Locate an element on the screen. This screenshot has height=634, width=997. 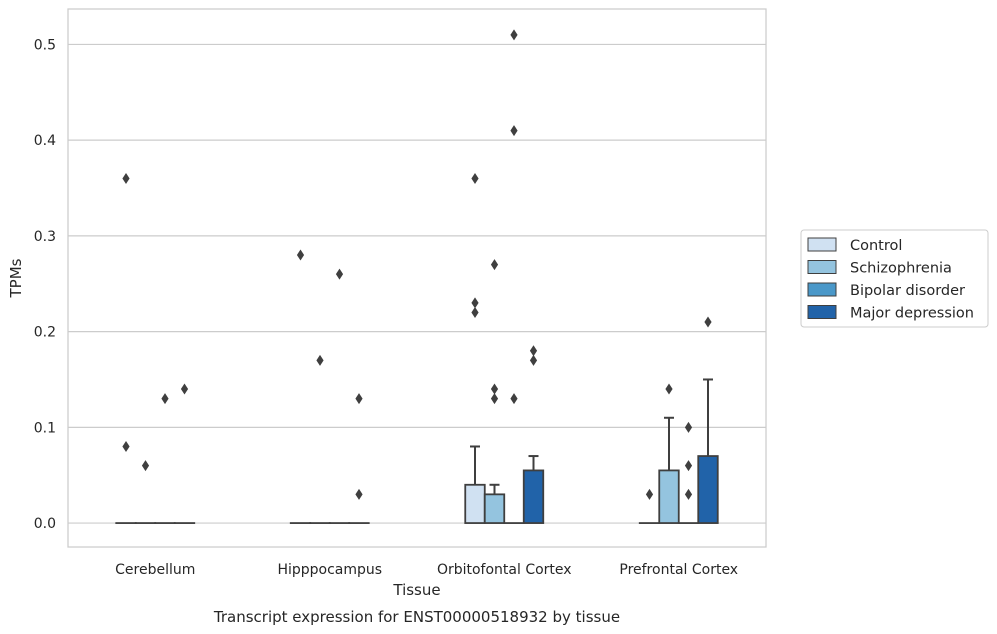
x-tick-label: Hipppocampus is located at coordinates (329, 570).